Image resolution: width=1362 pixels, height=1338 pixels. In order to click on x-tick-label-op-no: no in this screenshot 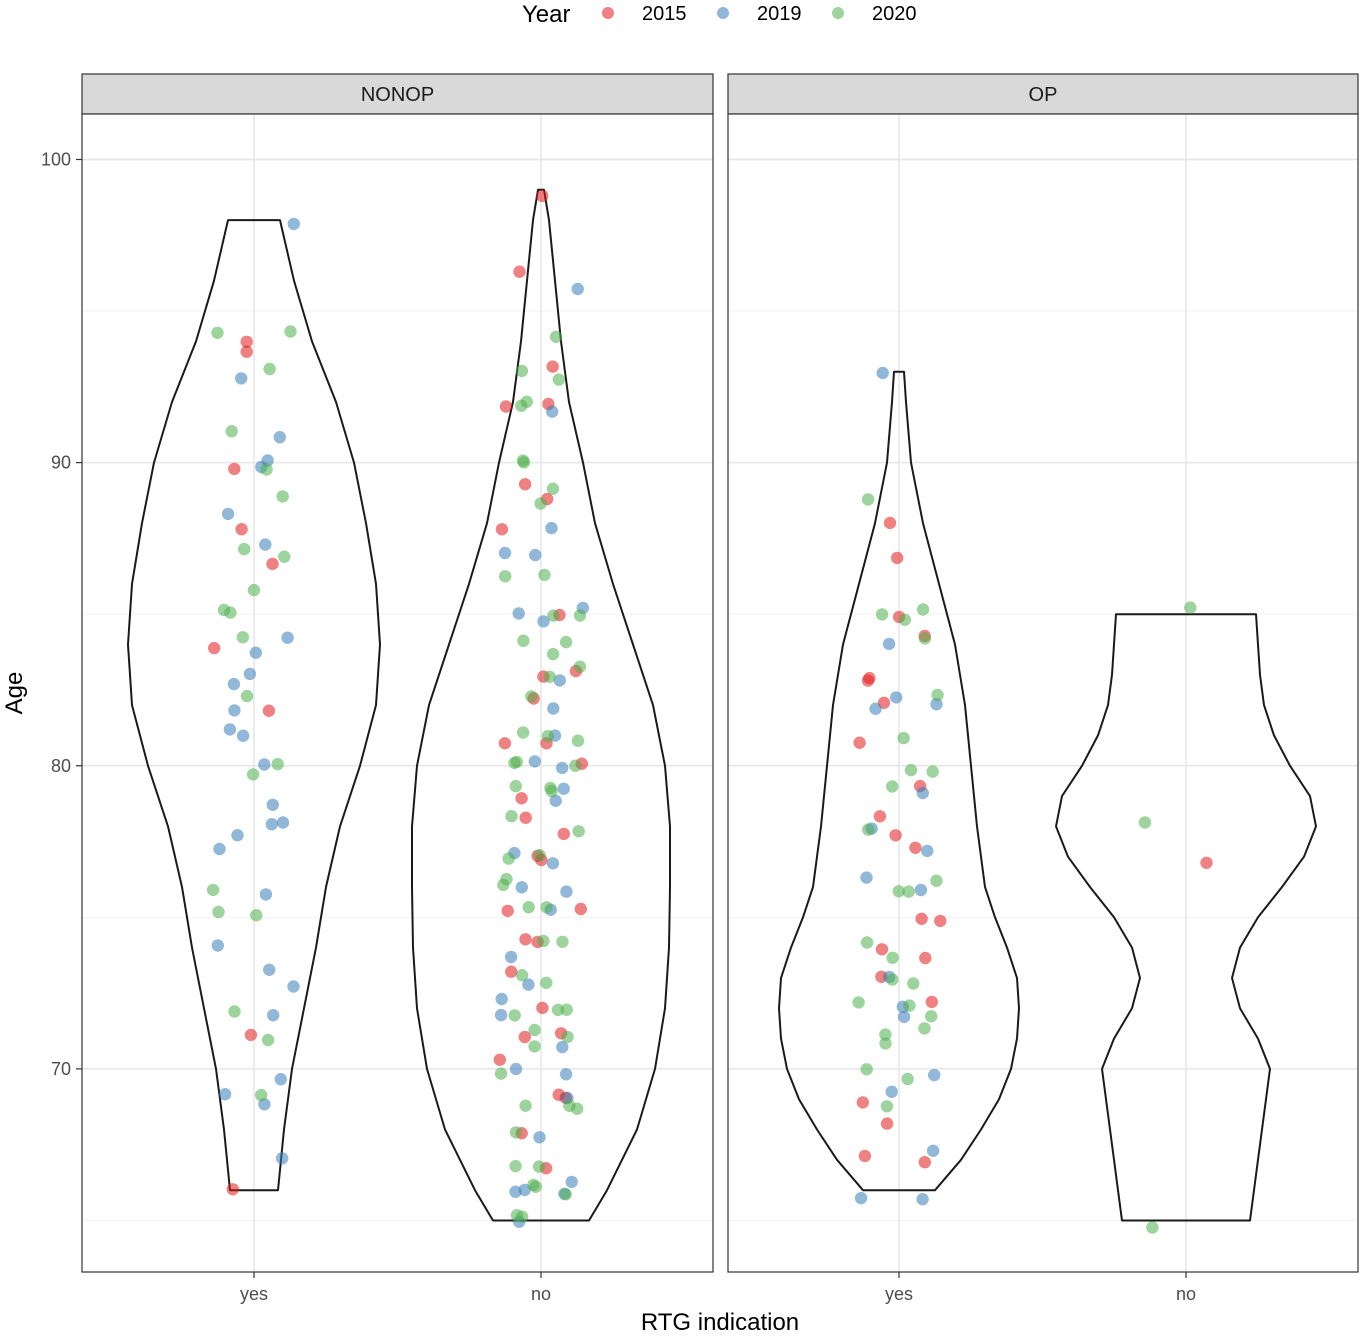, I will do `click(1186, 1294)`.